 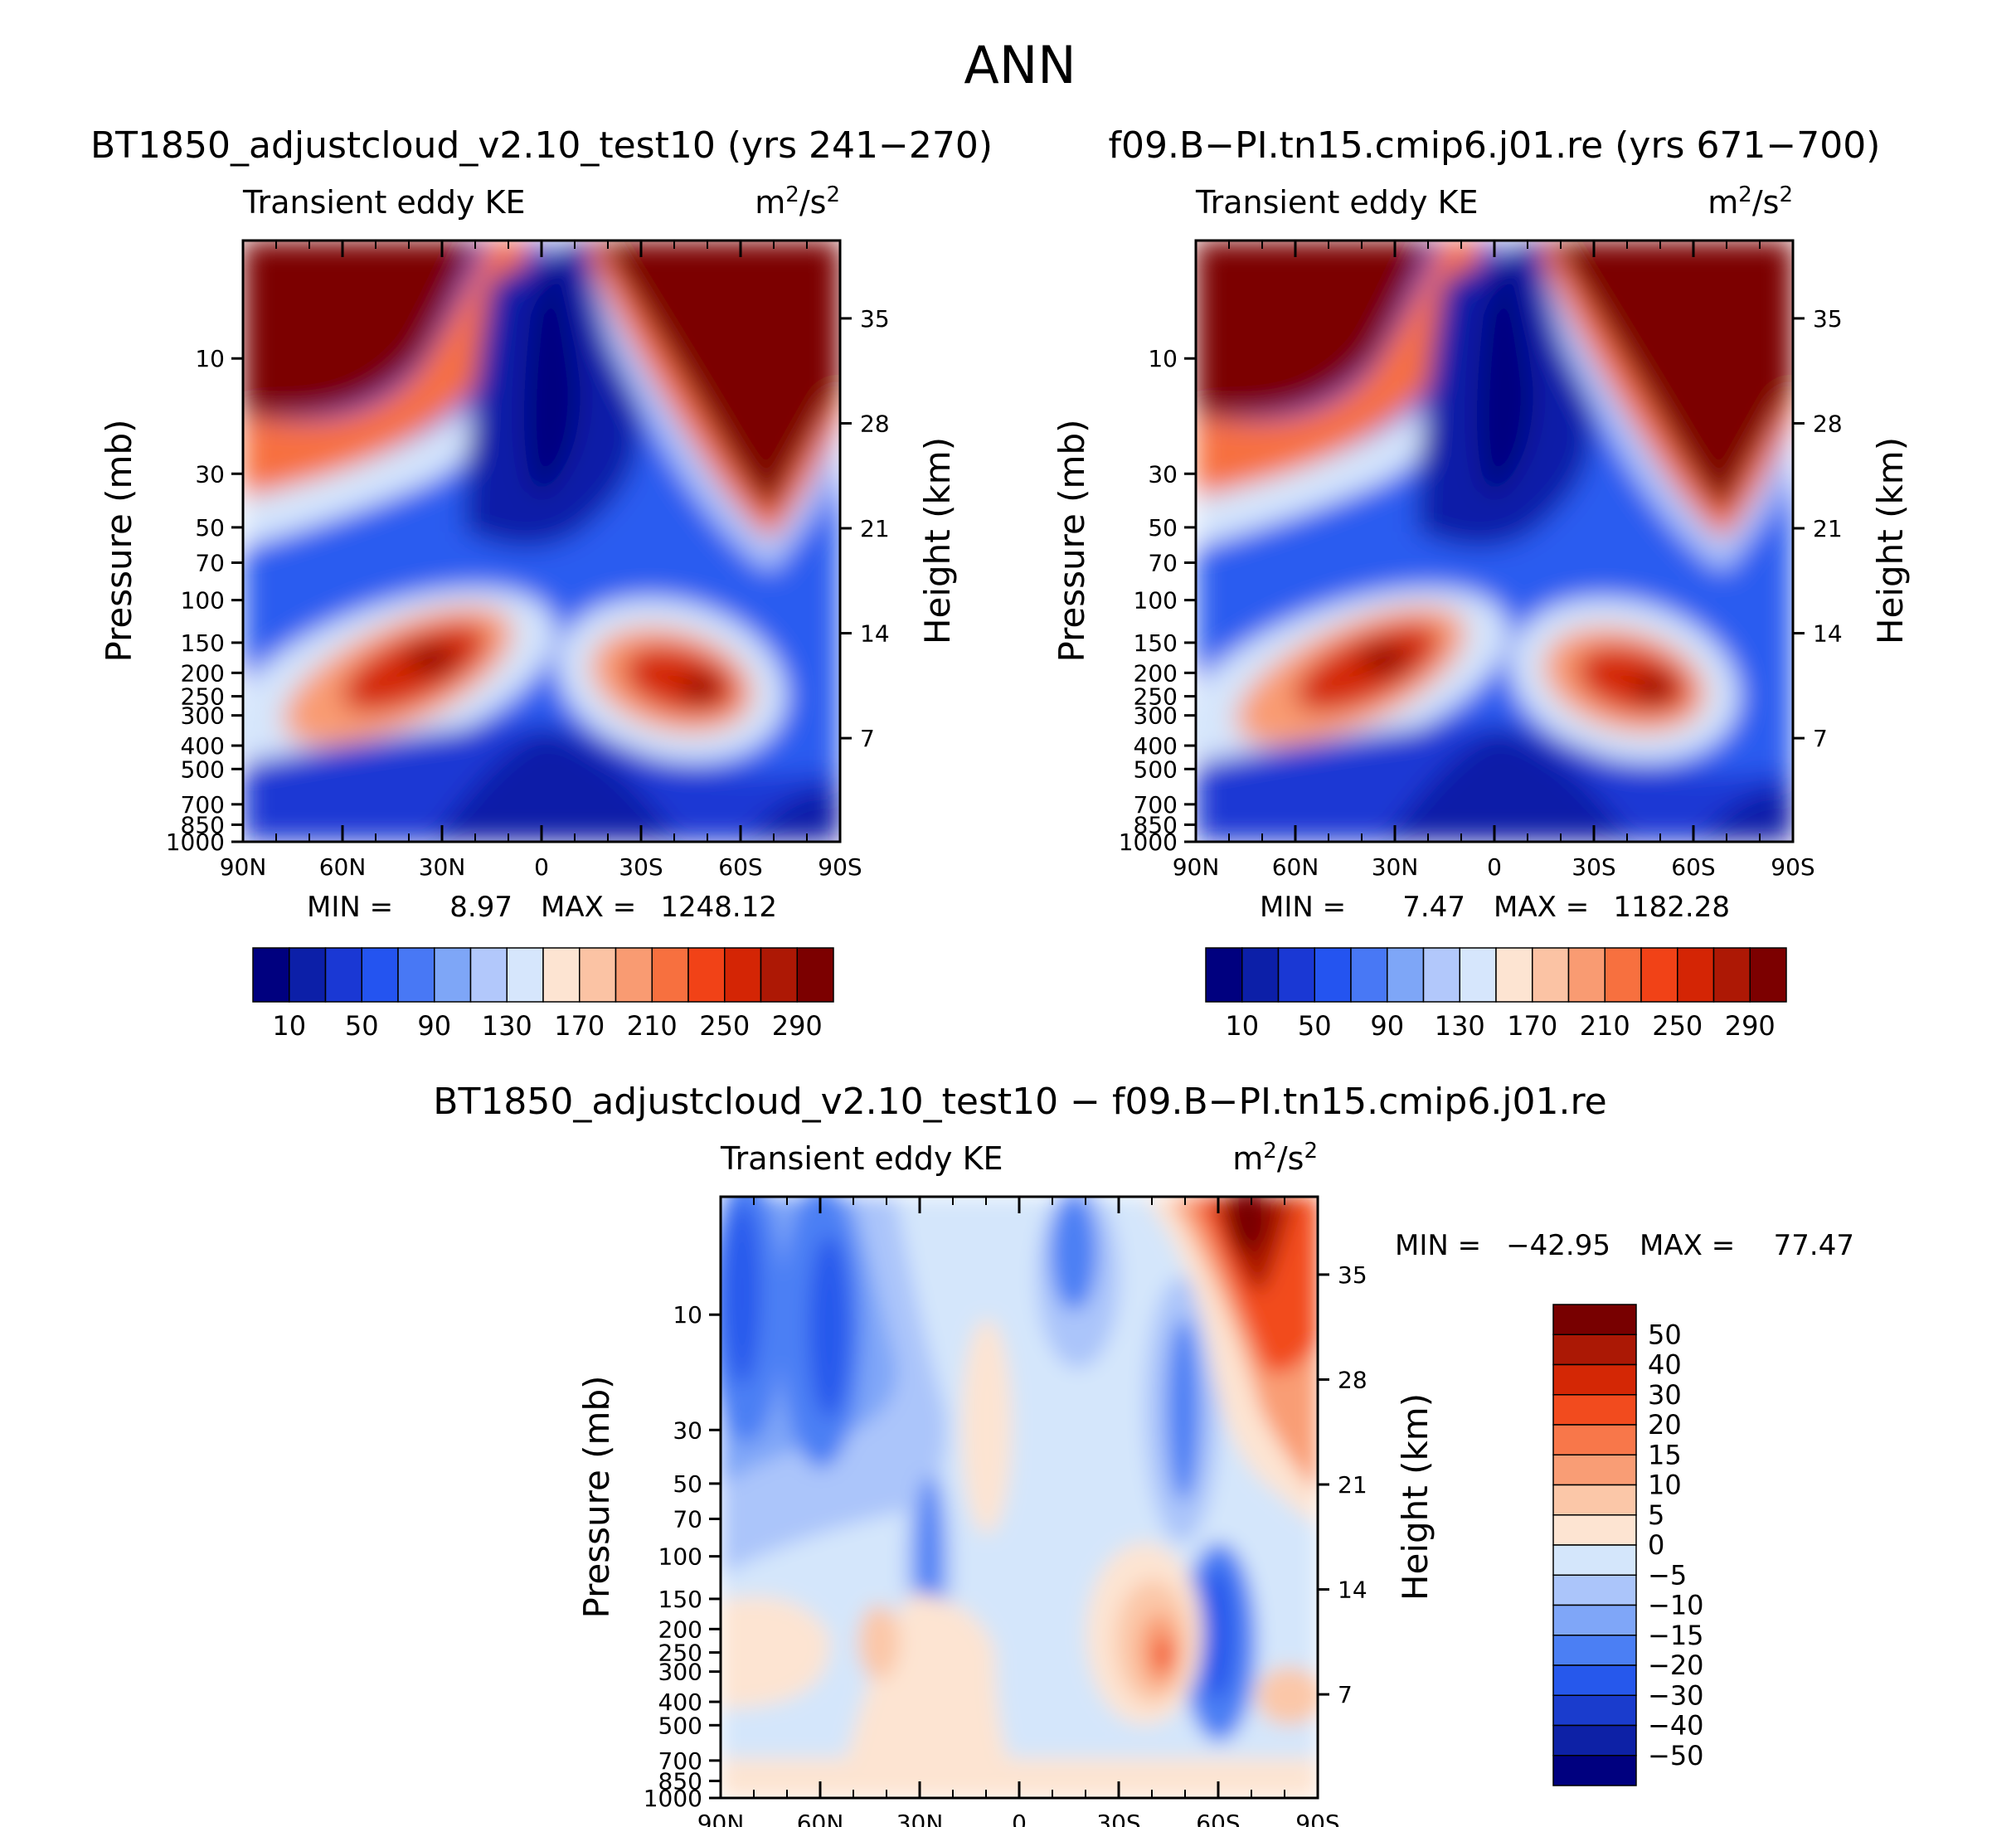 I want to click on panel-b-min-label: MIN =, so click(x=1303, y=907).